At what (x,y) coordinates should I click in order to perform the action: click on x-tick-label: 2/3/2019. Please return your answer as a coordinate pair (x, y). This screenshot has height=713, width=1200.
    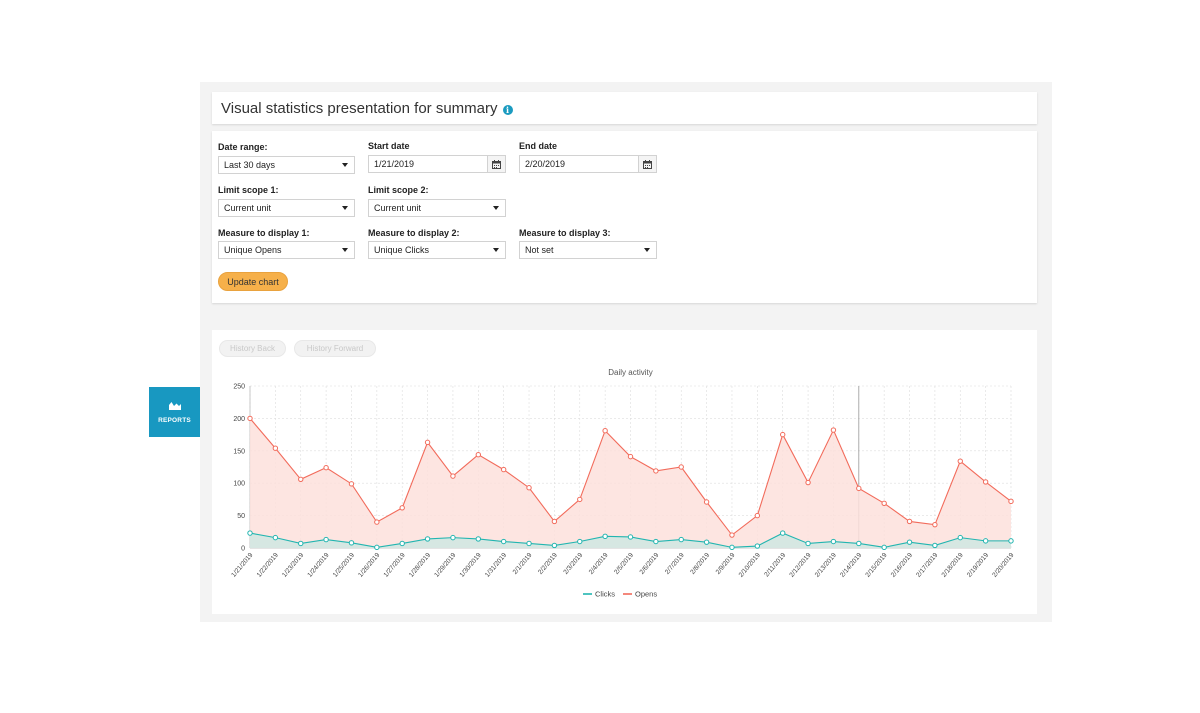
    Looking at the image, I should click on (573, 564).